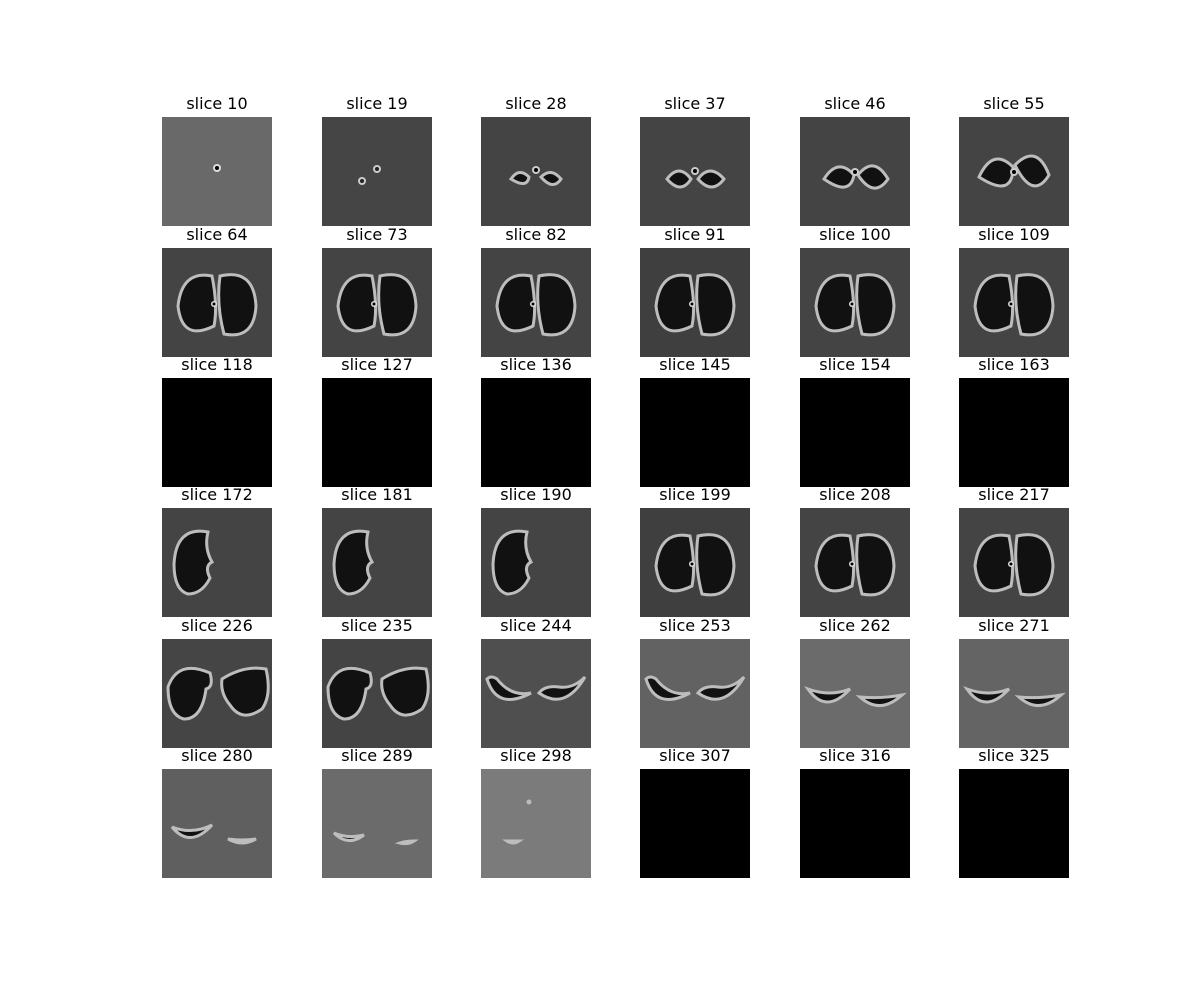  I want to click on slice-title: slice 163, so click(1014, 364).